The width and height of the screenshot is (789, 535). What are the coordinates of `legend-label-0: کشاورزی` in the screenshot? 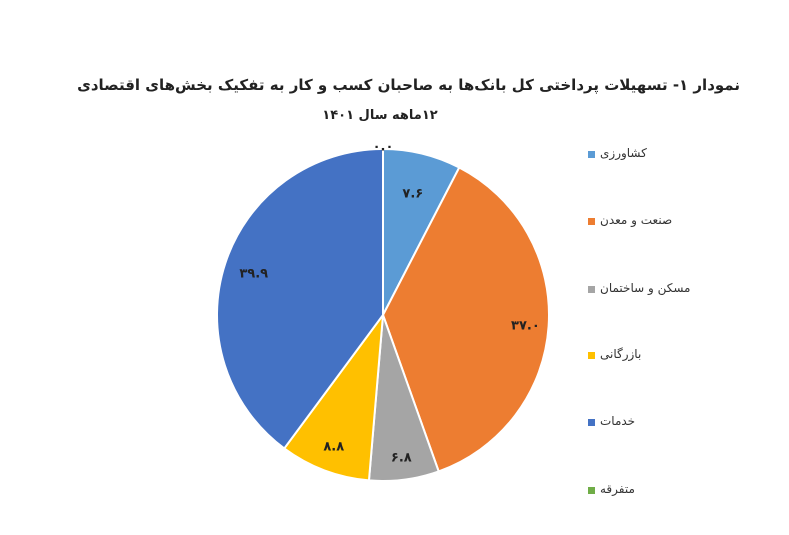 It's located at (623, 153).